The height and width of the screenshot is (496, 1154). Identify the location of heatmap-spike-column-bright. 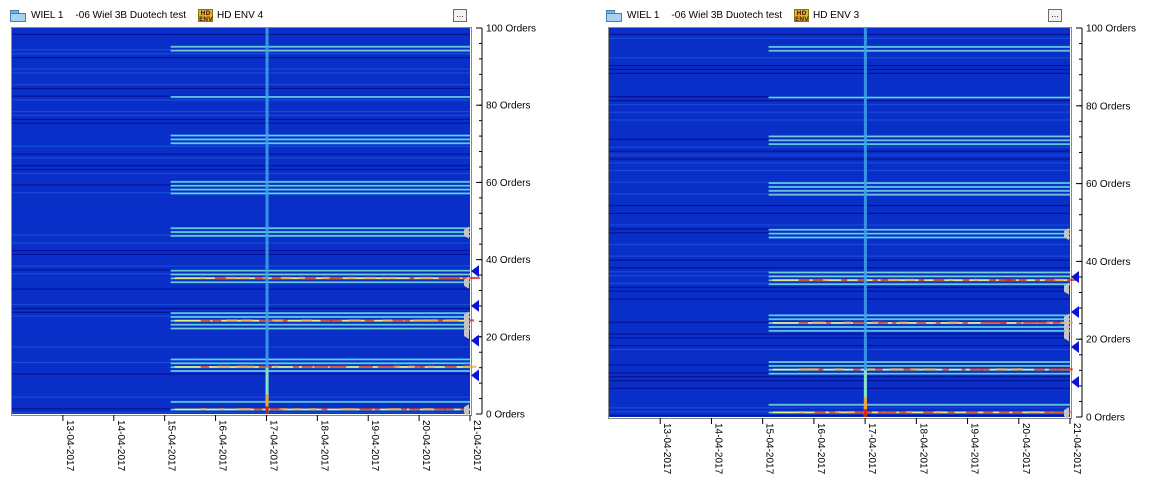
(865, 393).